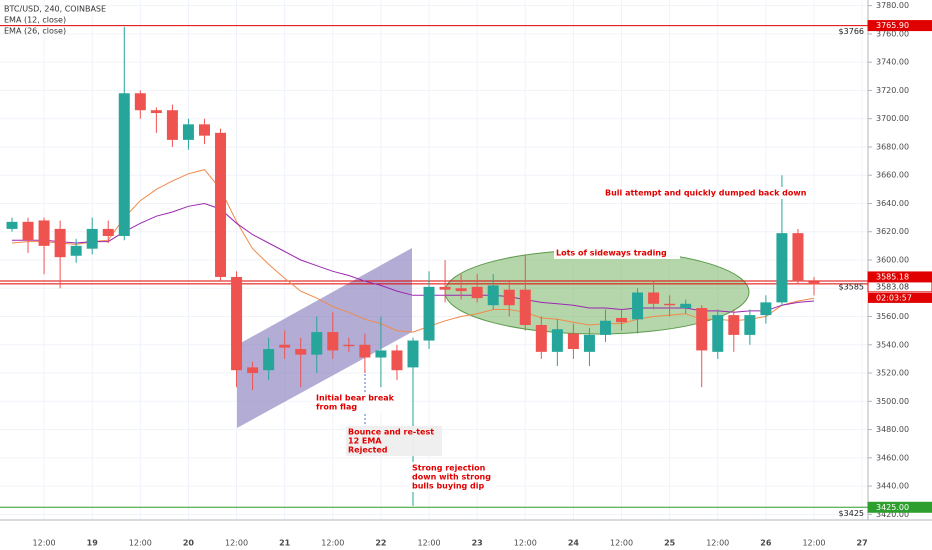 This screenshot has width=932, height=550. Describe the element at coordinates (892, 118) in the screenshot. I see `y-tick-label: 3700.00` at that location.